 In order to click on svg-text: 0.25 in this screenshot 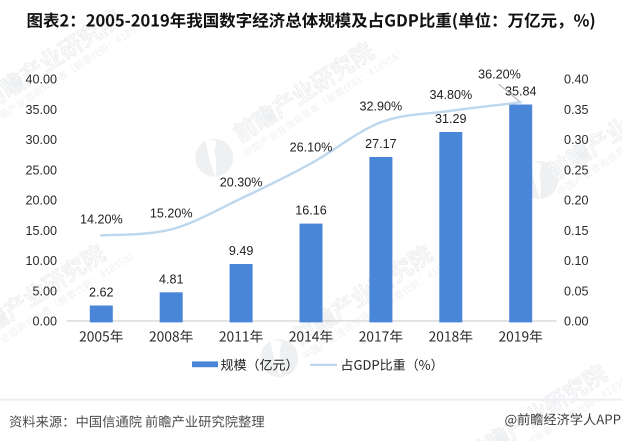, I will do `click(576, 170)`.